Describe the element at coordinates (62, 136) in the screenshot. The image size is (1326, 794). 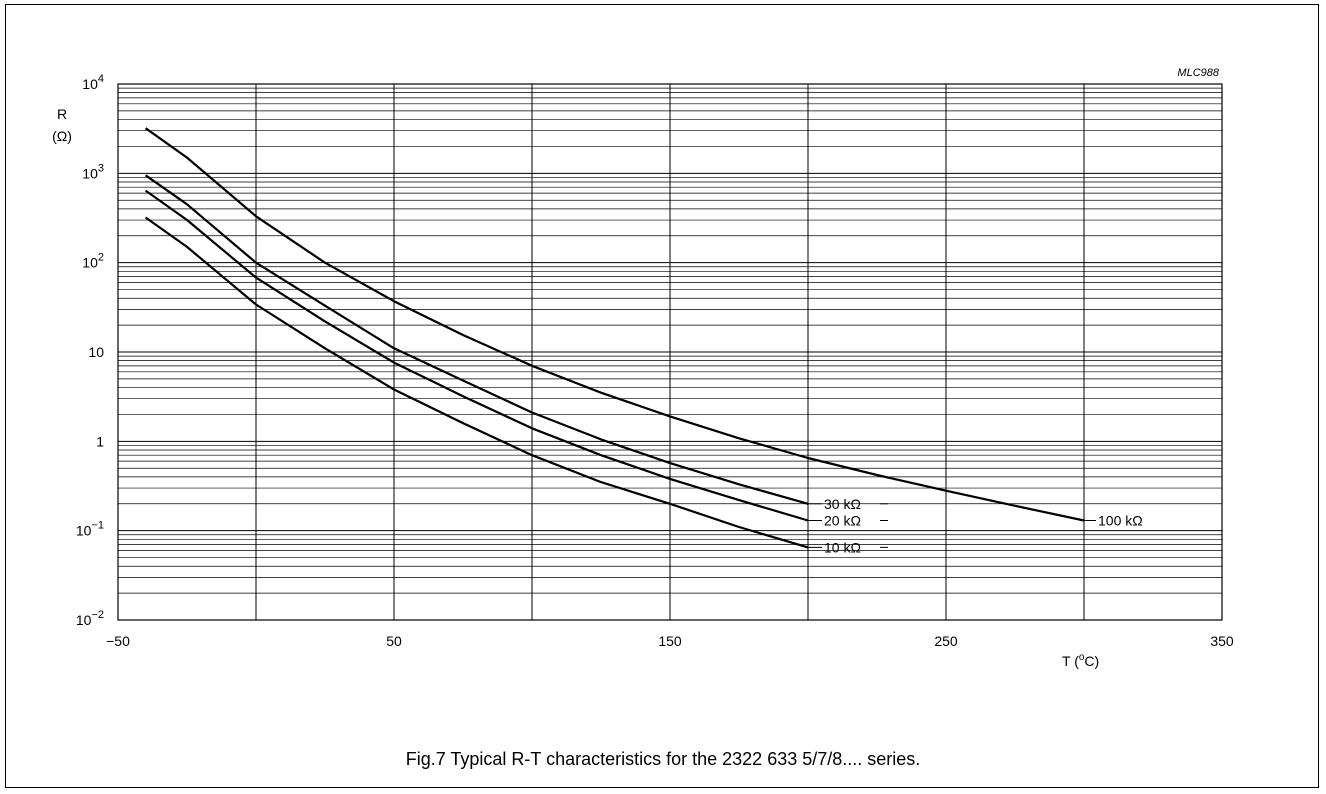
I see `y-axis-label-line2: (Ω)` at that location.